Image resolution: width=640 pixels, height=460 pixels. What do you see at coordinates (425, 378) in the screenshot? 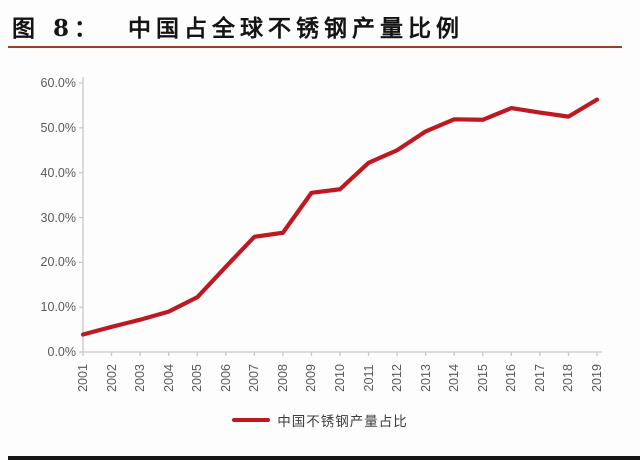
I see `x-tick-label: 2013` at bounding box center [425, 378].